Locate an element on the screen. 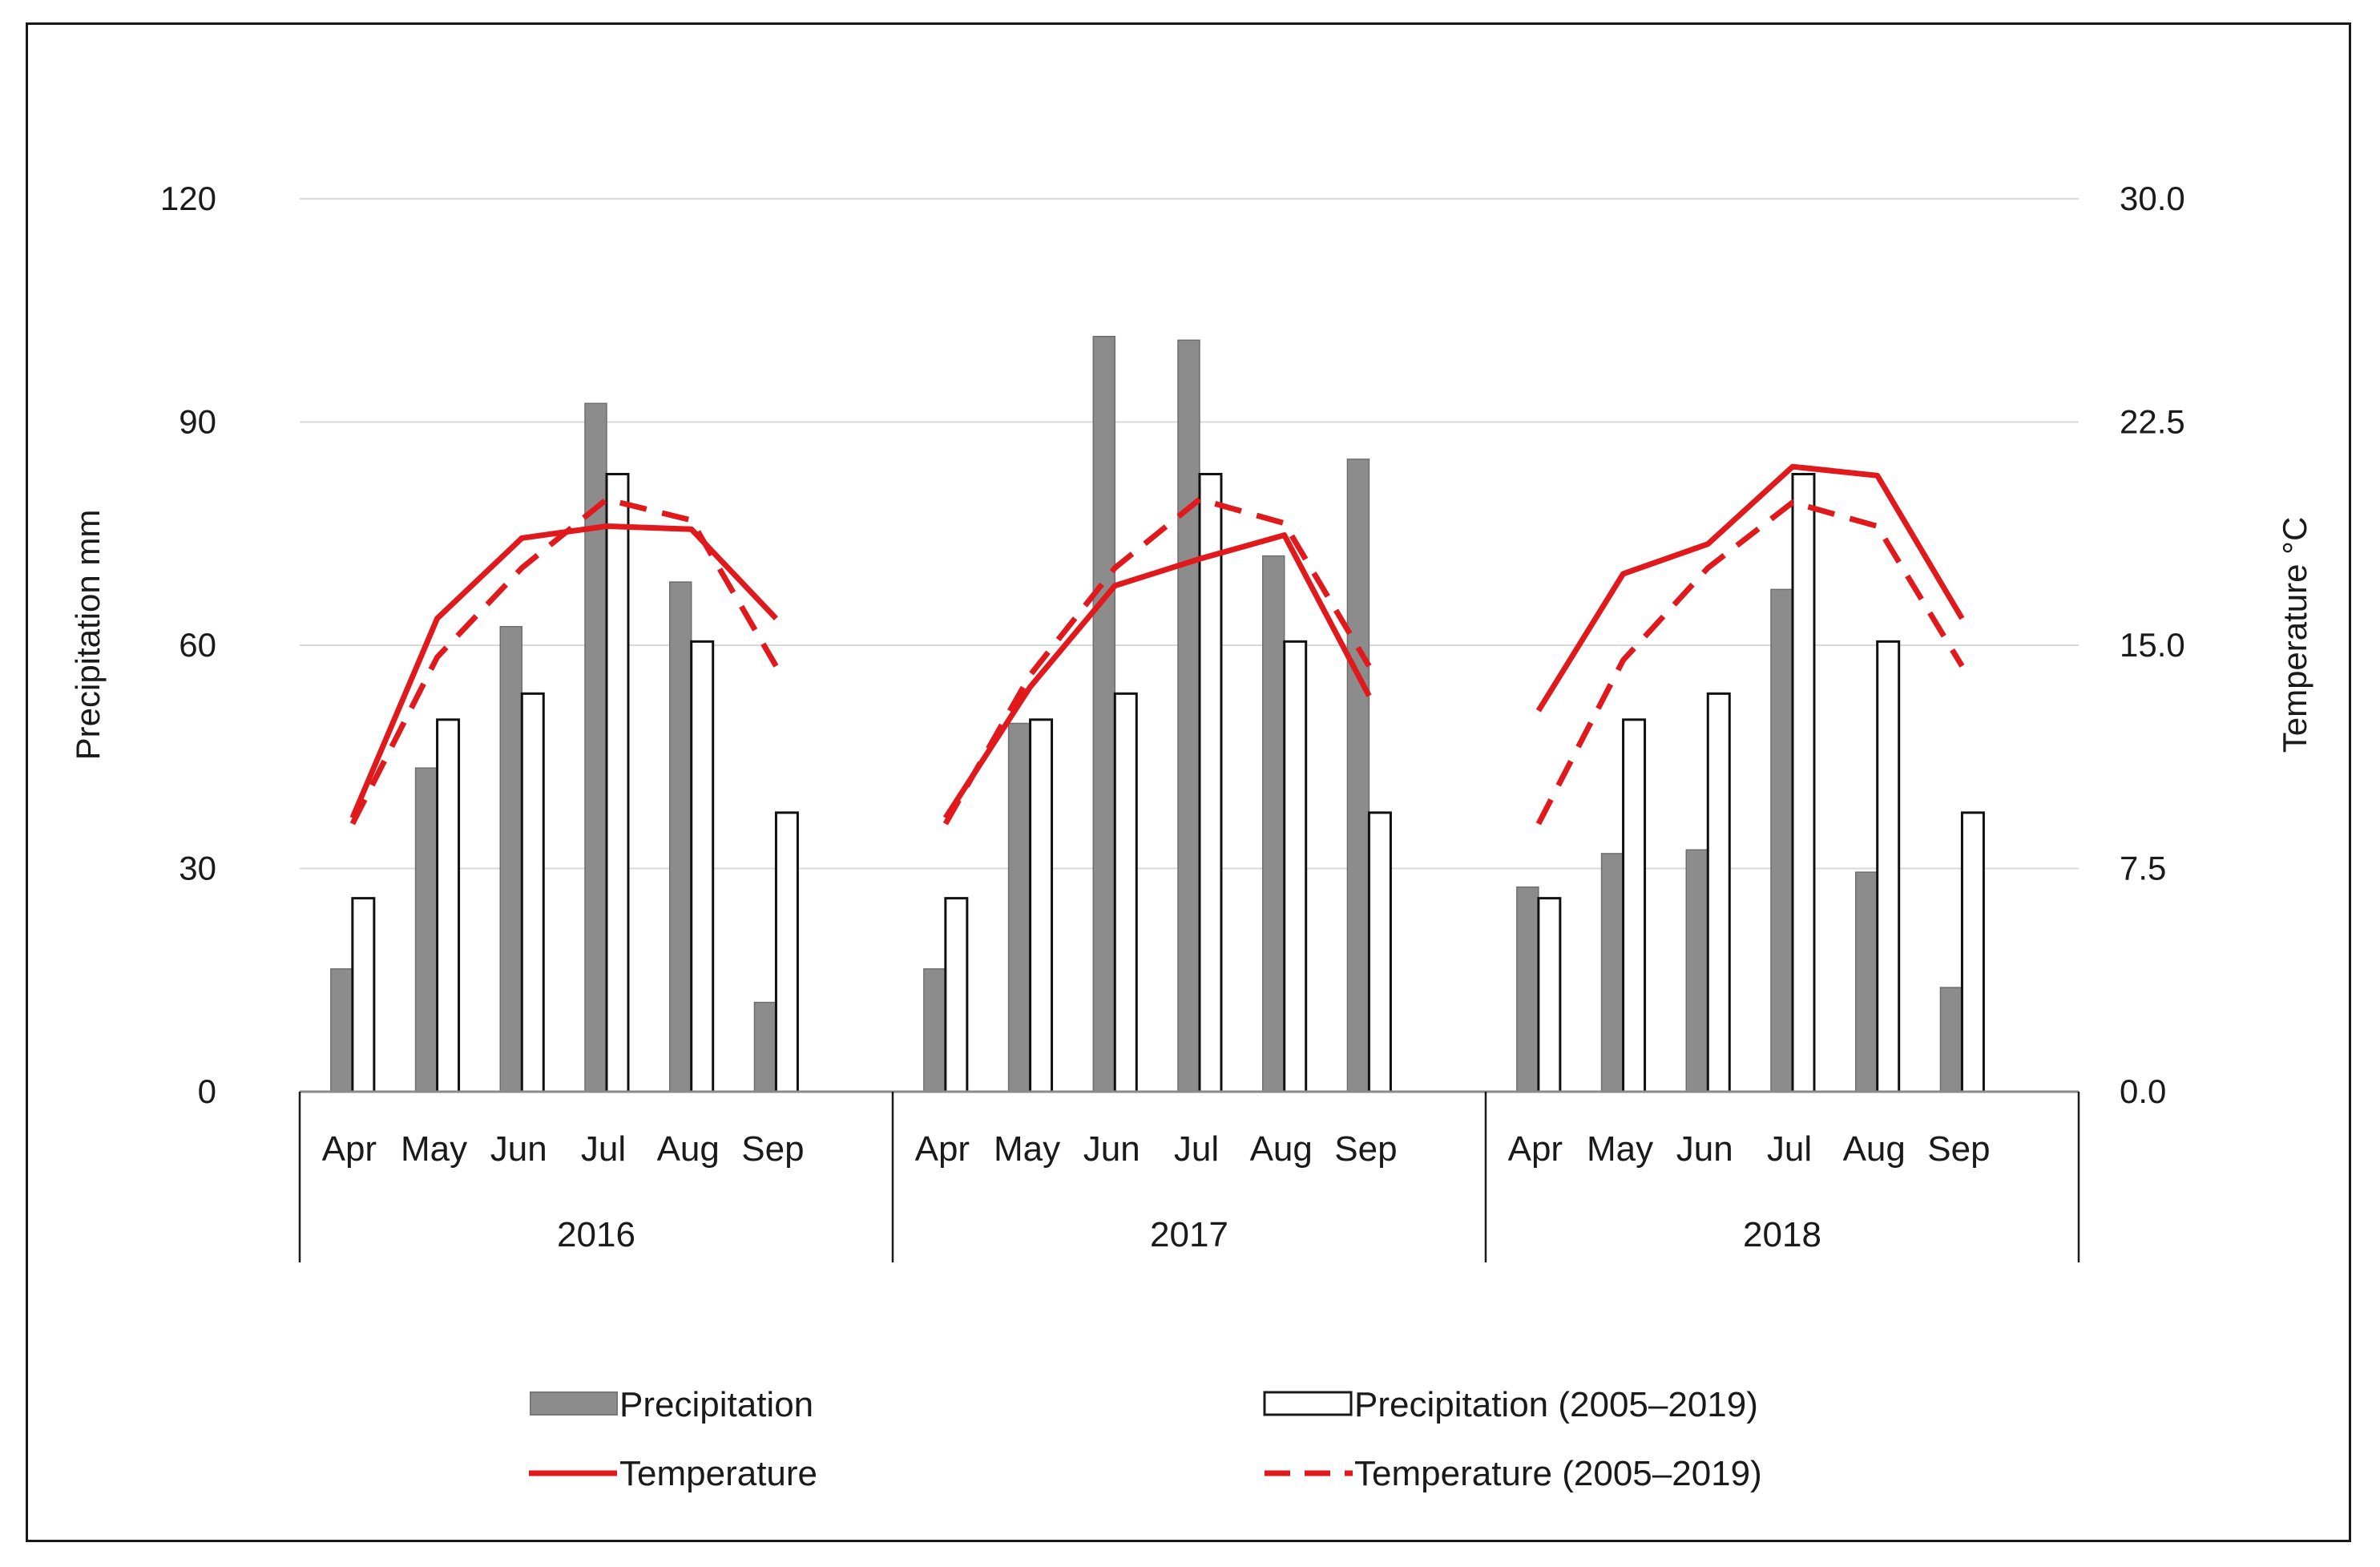 Image resolution: width=2380 pixels, height=1567 pixels. legend-item-temperature-avg: Temperature (2005–2019) is located at coordinates (1513, 1473).